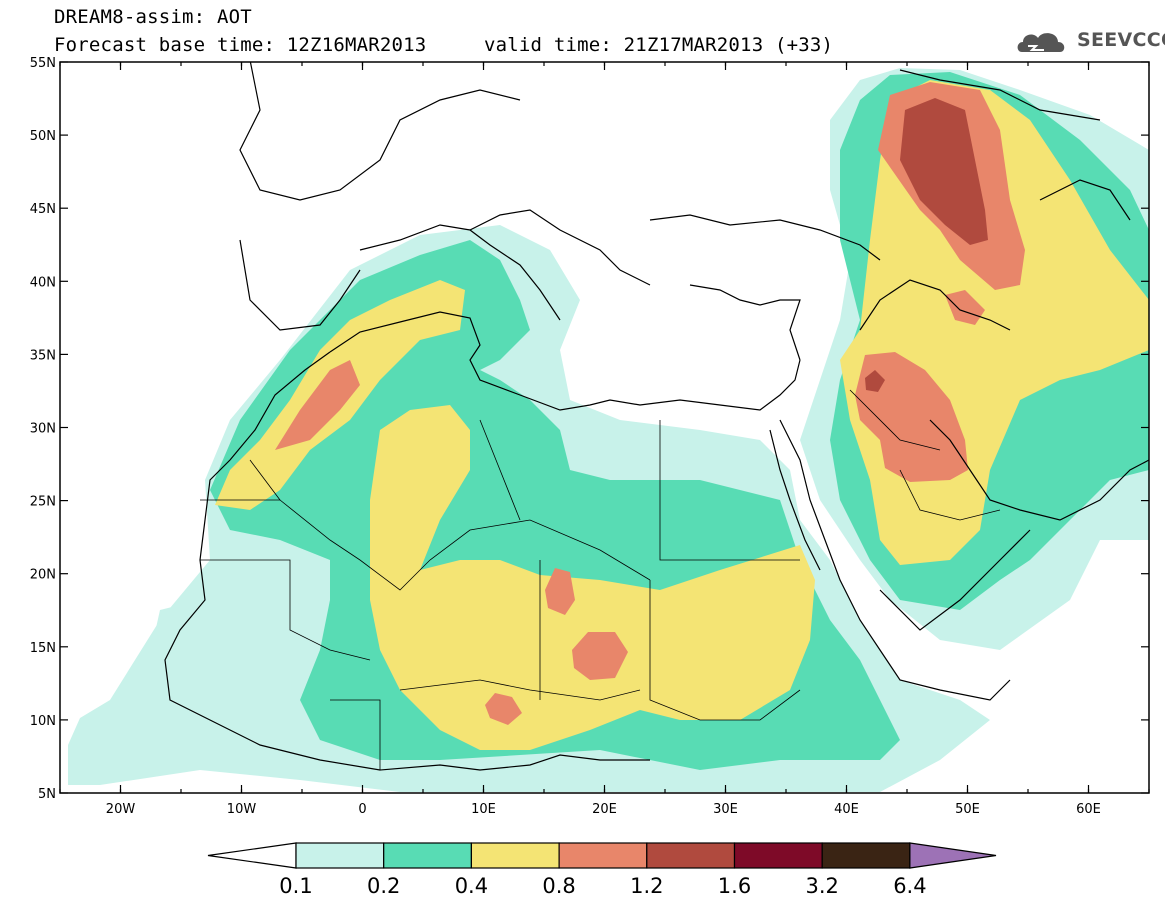 The width and height of the screenshot is (1165, 905). What do you see at coordinates (846, 809) in the screenshot?
I see `lon-label: 40E` at bounding box center [846, 809].